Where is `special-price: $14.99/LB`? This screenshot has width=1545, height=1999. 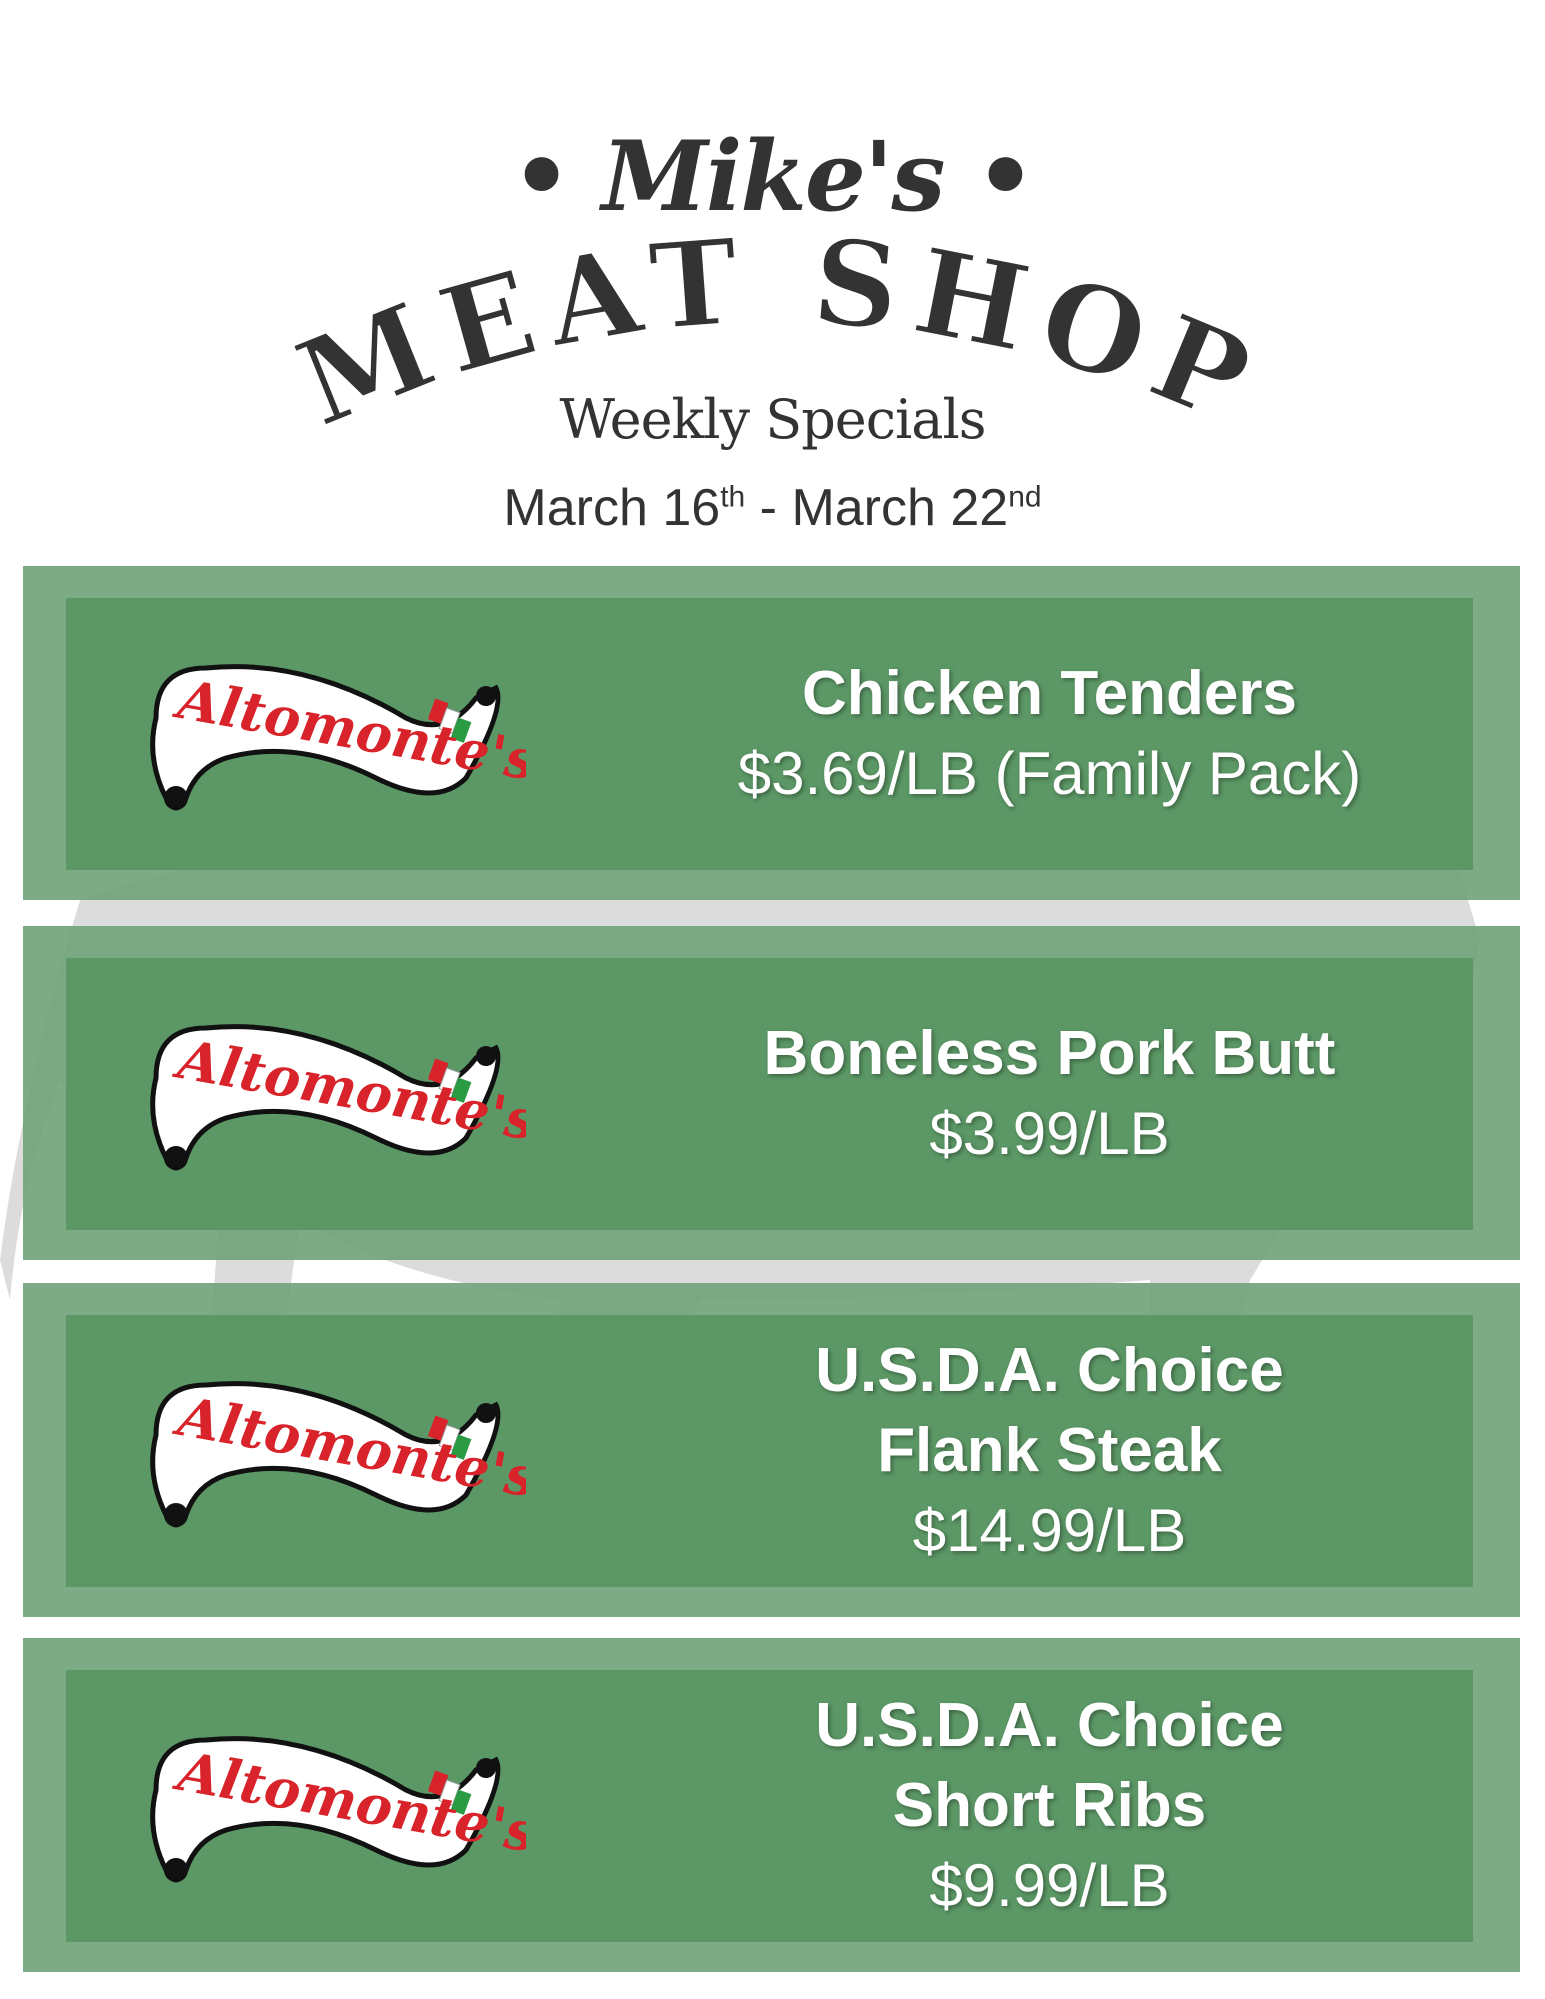
special-price: $14.99/LB is located at coordinates (1049, 1530).